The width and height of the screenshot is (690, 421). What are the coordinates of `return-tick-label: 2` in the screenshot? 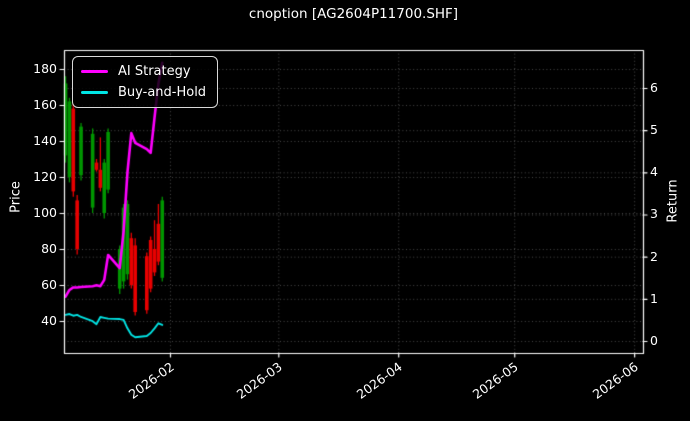 It's located at (654, 256).